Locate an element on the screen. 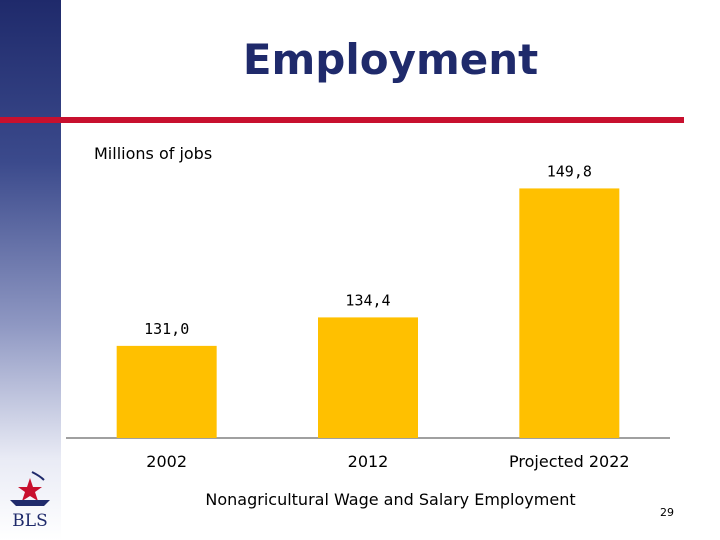 This screenshot has width=720, height=540. slide-title: Employment is located at coordinates (390, 59).